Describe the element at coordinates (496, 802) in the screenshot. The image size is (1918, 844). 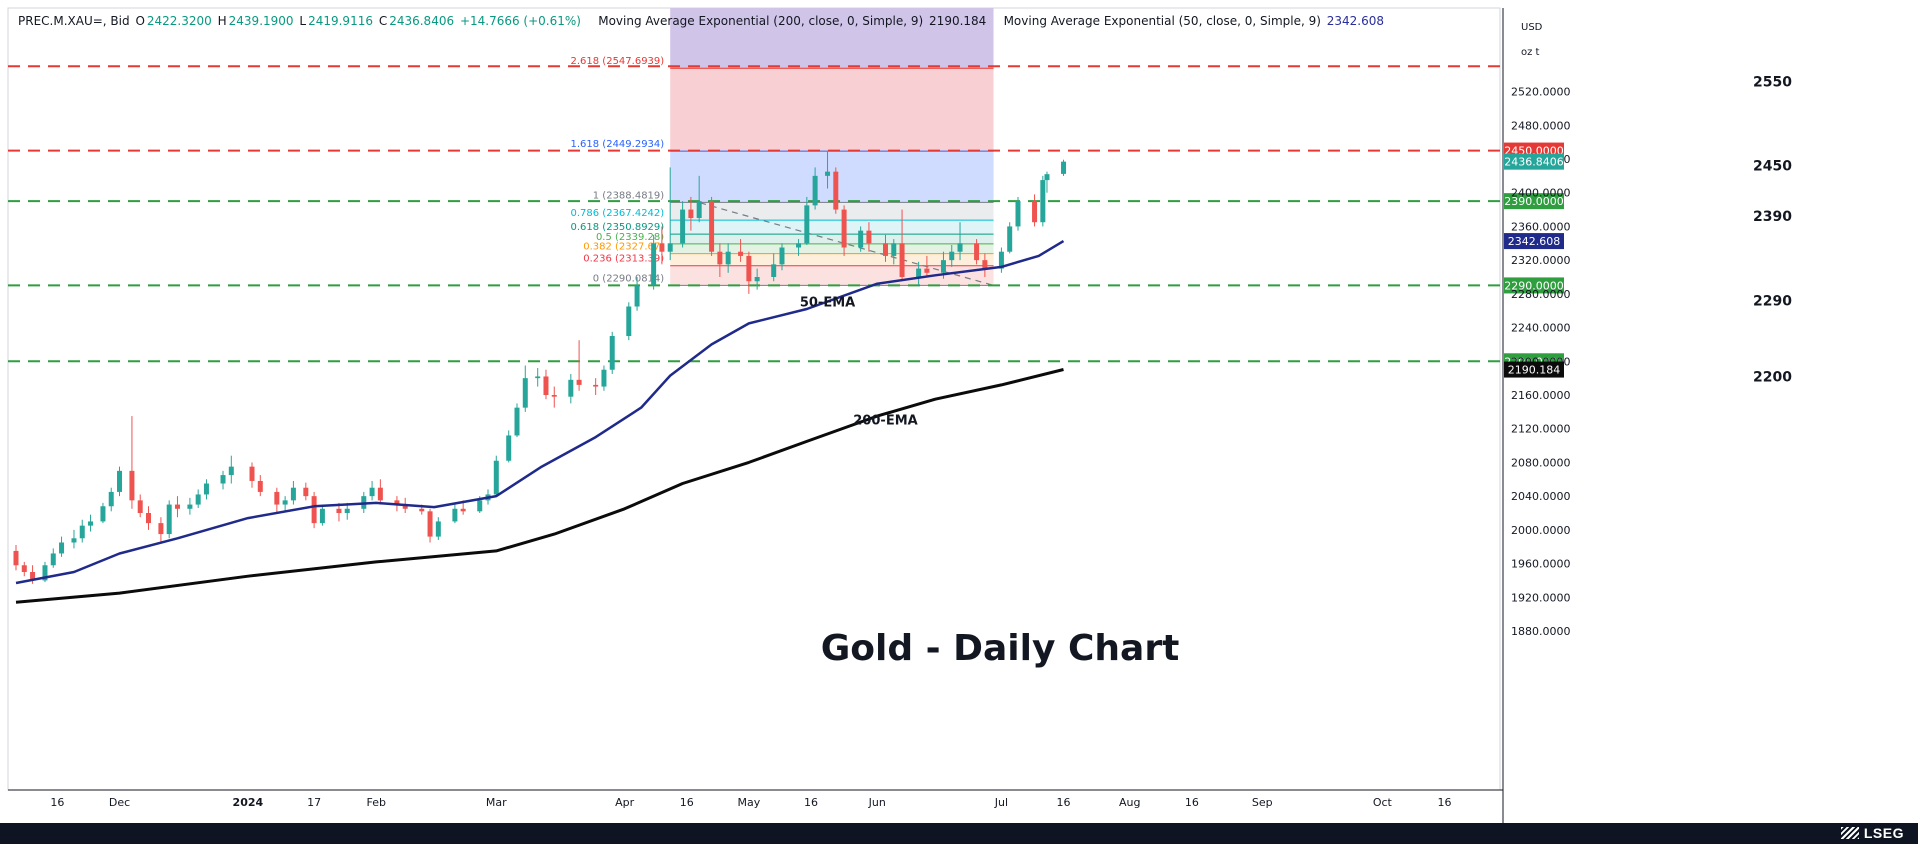
I see `x-tick-label: Mar` at that location.